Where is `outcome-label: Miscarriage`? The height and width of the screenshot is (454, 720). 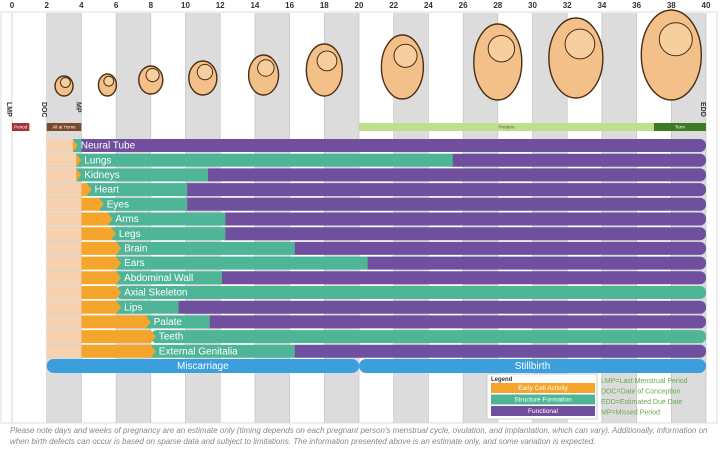 outcome-label: Miscarriage is located at coordinates (203, 366).